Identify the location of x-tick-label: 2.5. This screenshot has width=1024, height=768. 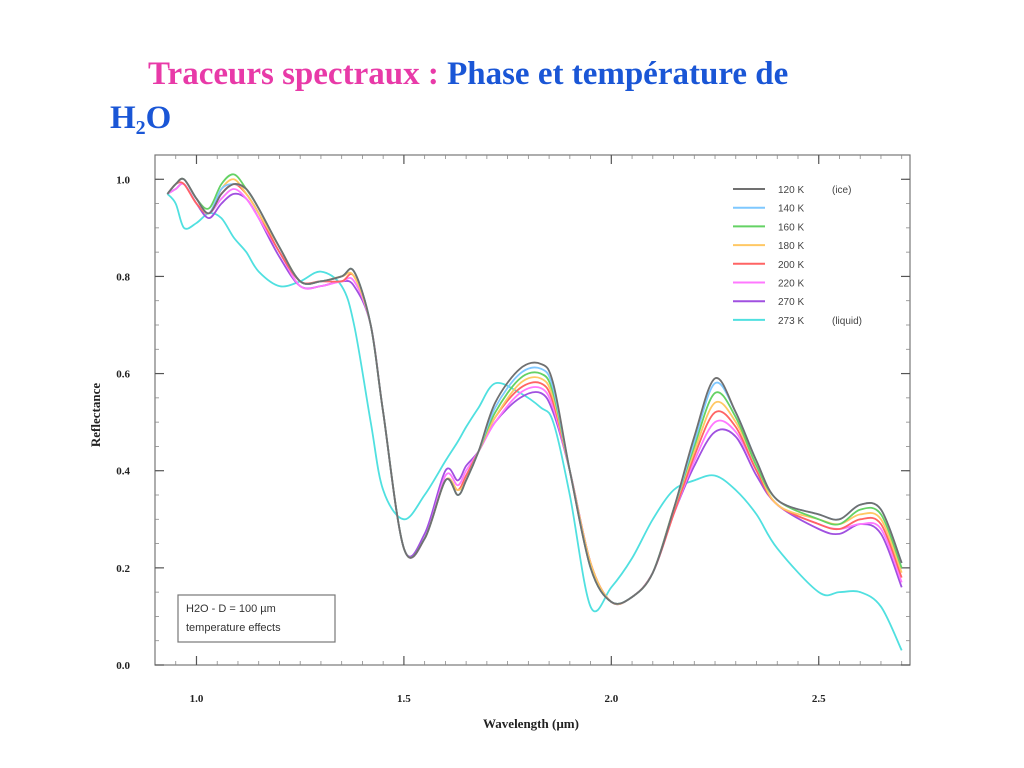
(819, 699).